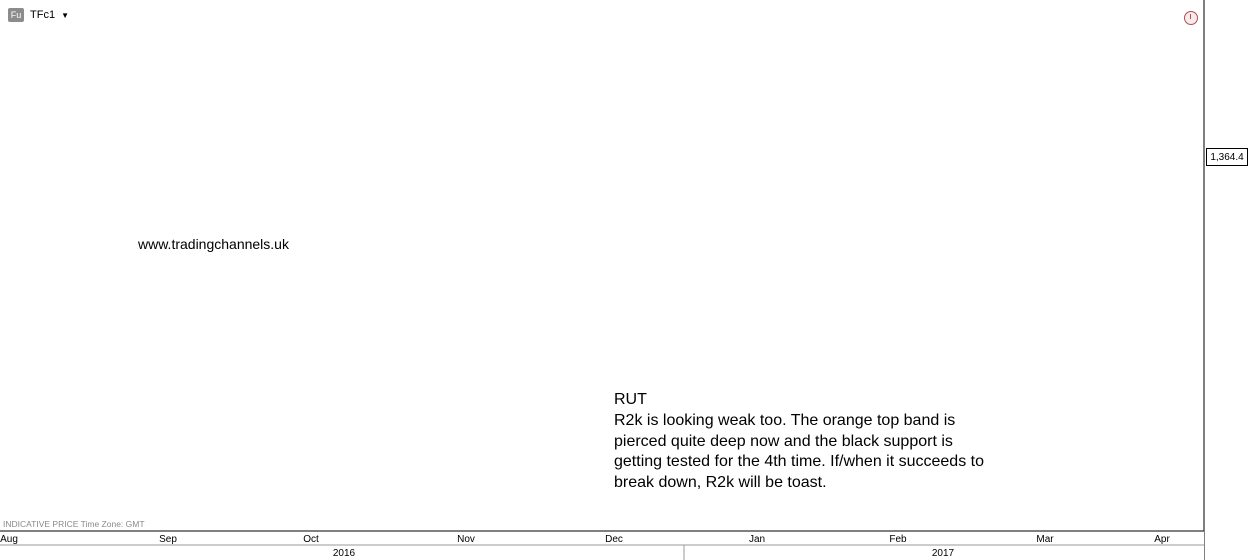 Image resolution: width=1255 pixels, height=560 pixels. Describe the element at coordinates (466, 539) in the screenshot. I see `x-month-label: Nov` at that location.